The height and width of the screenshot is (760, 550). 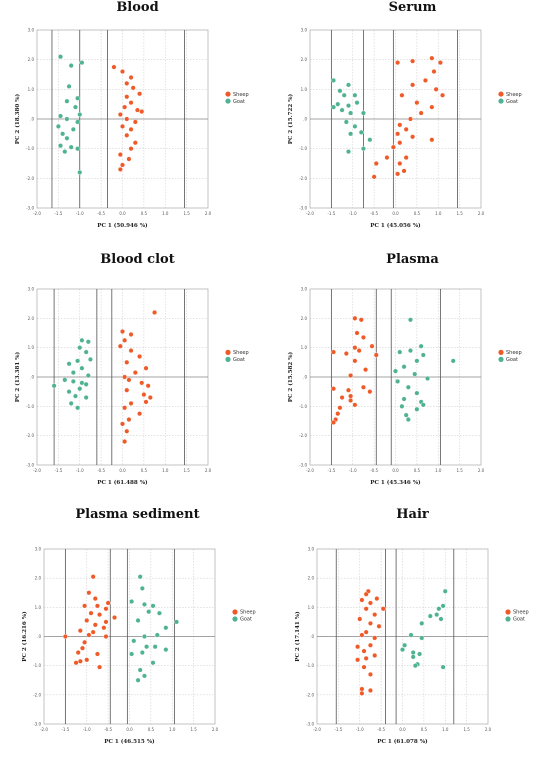 I want to click on x-tick-label: 2.0, so click(x=481, y=213).